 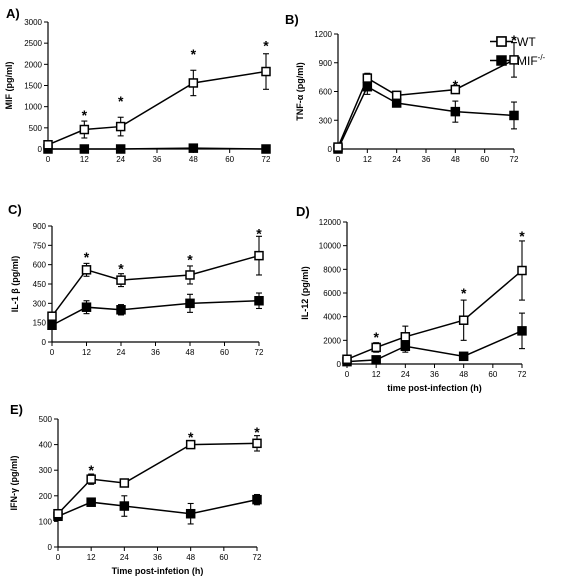 What do you see at coordinates (332, 317) in the screenshot?
I see `y-tick-label: 4000` at bounding box center [332, 317].